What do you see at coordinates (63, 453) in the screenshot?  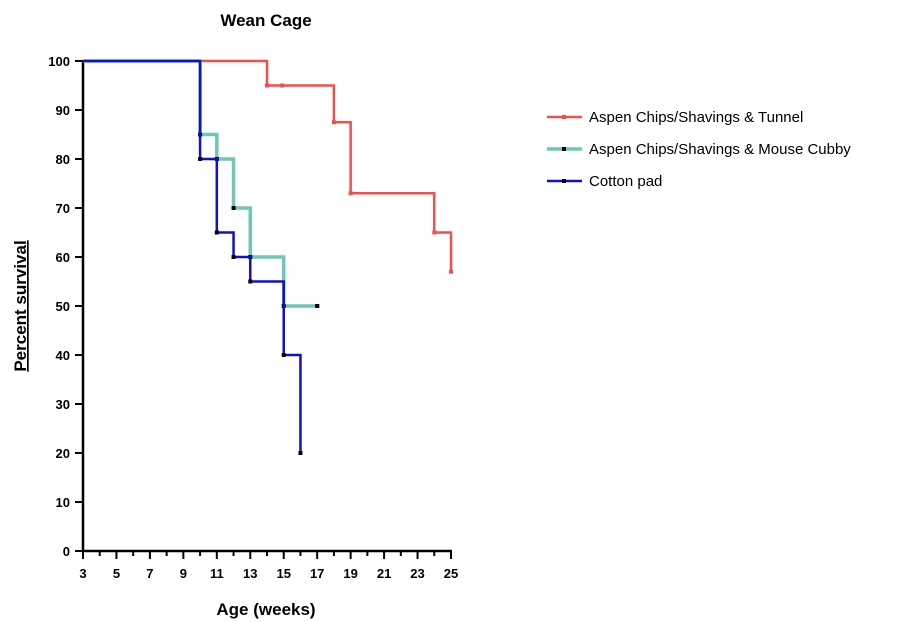 I see `y-tick-label: 20` at bounding box center [63, 453].